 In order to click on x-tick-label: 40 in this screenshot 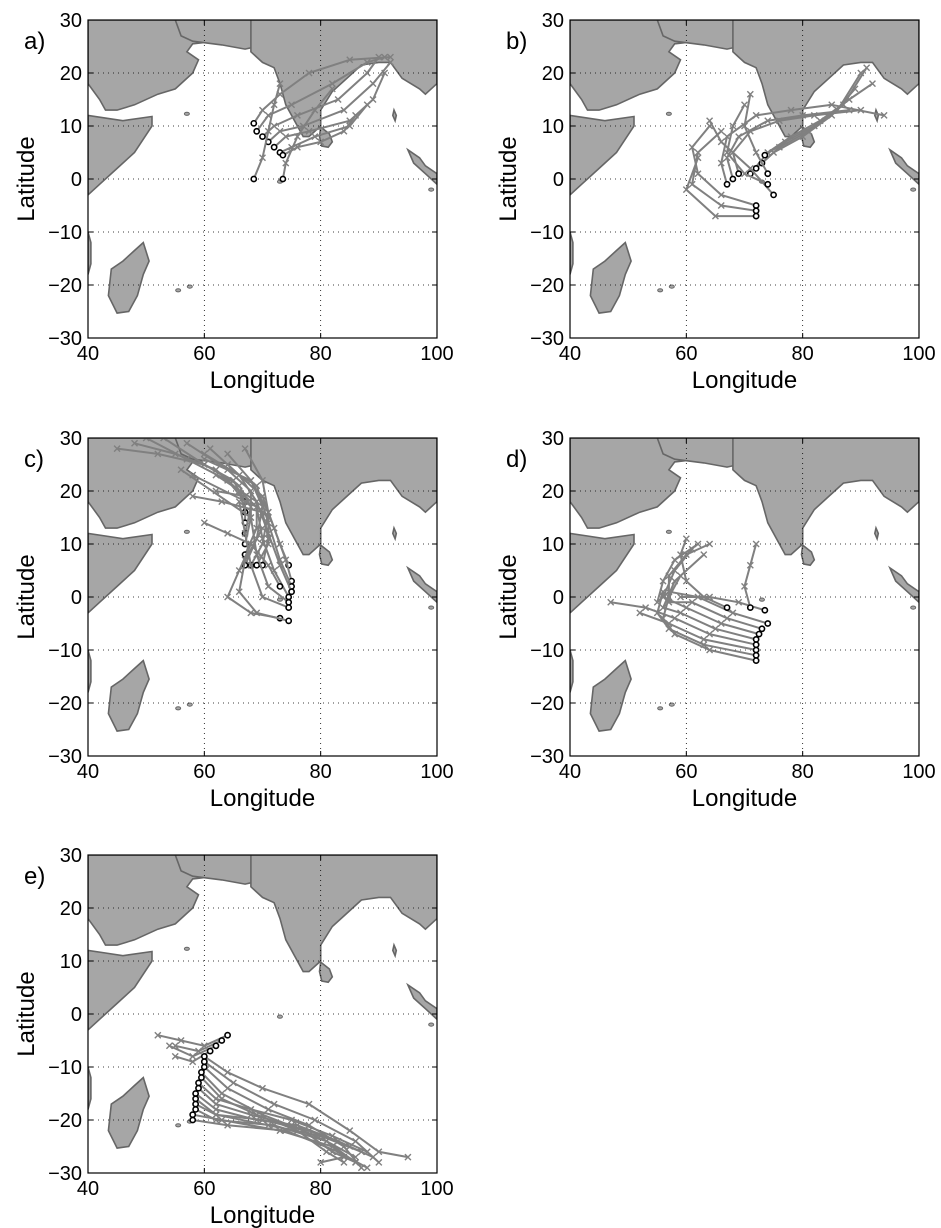, I will do `click(88, 1189)`.